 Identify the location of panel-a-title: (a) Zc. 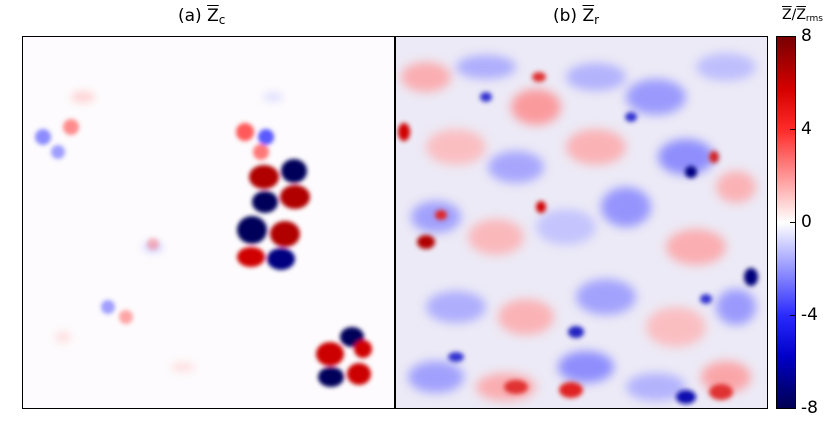
(202, 16).